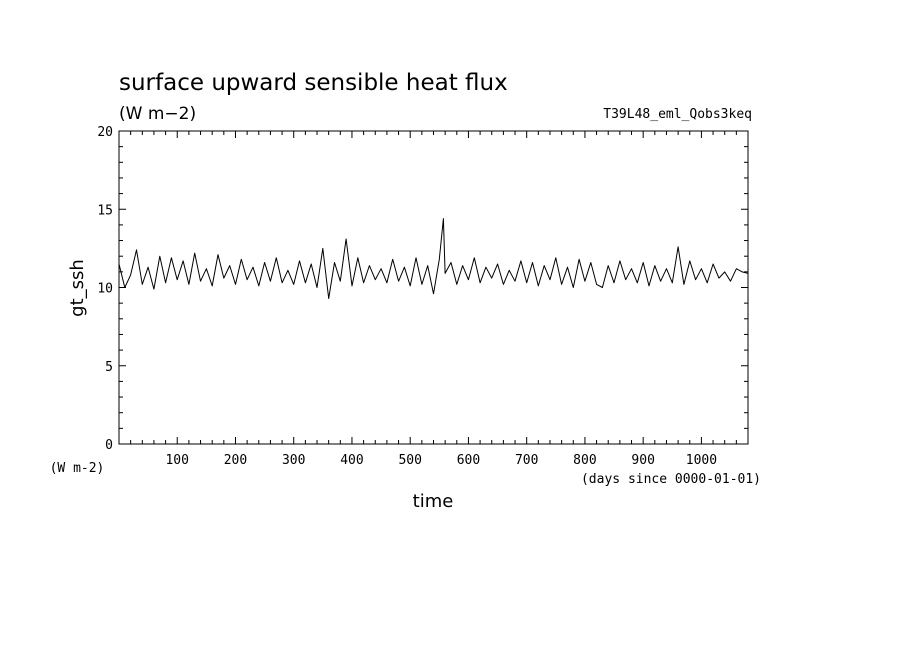 The image size is (904, 659). I want to click on x-tick-label: 800, so click(584, 460).